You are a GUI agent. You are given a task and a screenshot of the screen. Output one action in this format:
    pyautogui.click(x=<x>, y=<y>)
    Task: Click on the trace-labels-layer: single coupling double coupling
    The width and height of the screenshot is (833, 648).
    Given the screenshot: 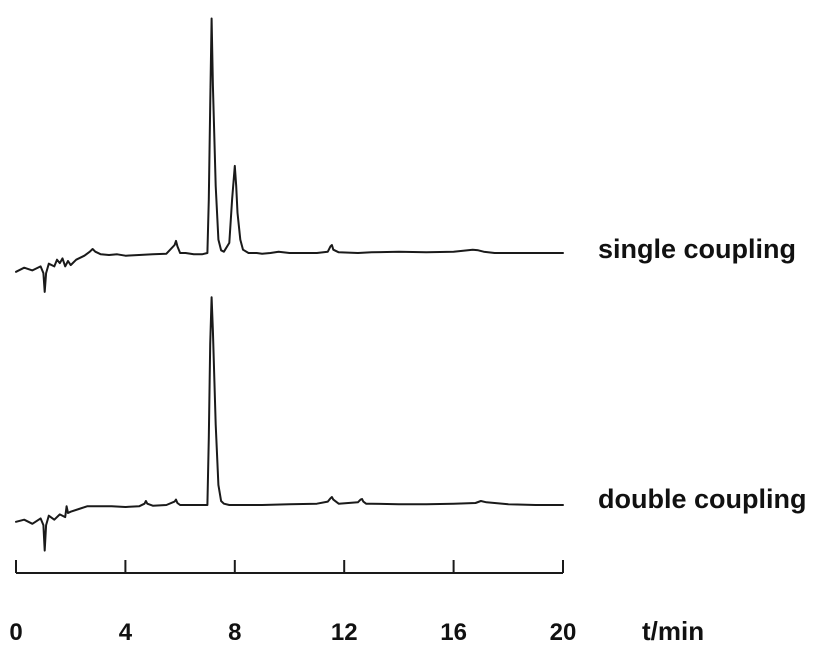 What is the action you would take?
    pyautogui.click(x=702, y=374)
    